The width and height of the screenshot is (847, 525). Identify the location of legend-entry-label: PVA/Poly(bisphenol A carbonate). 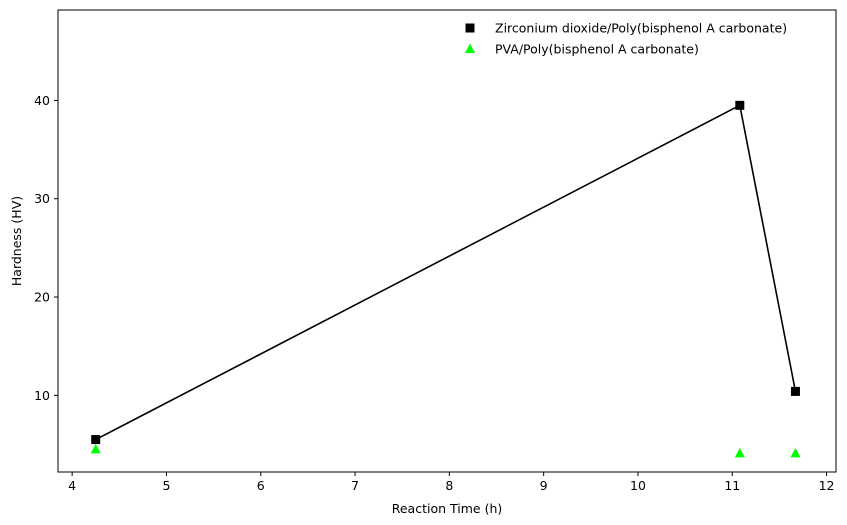
(597, 49).